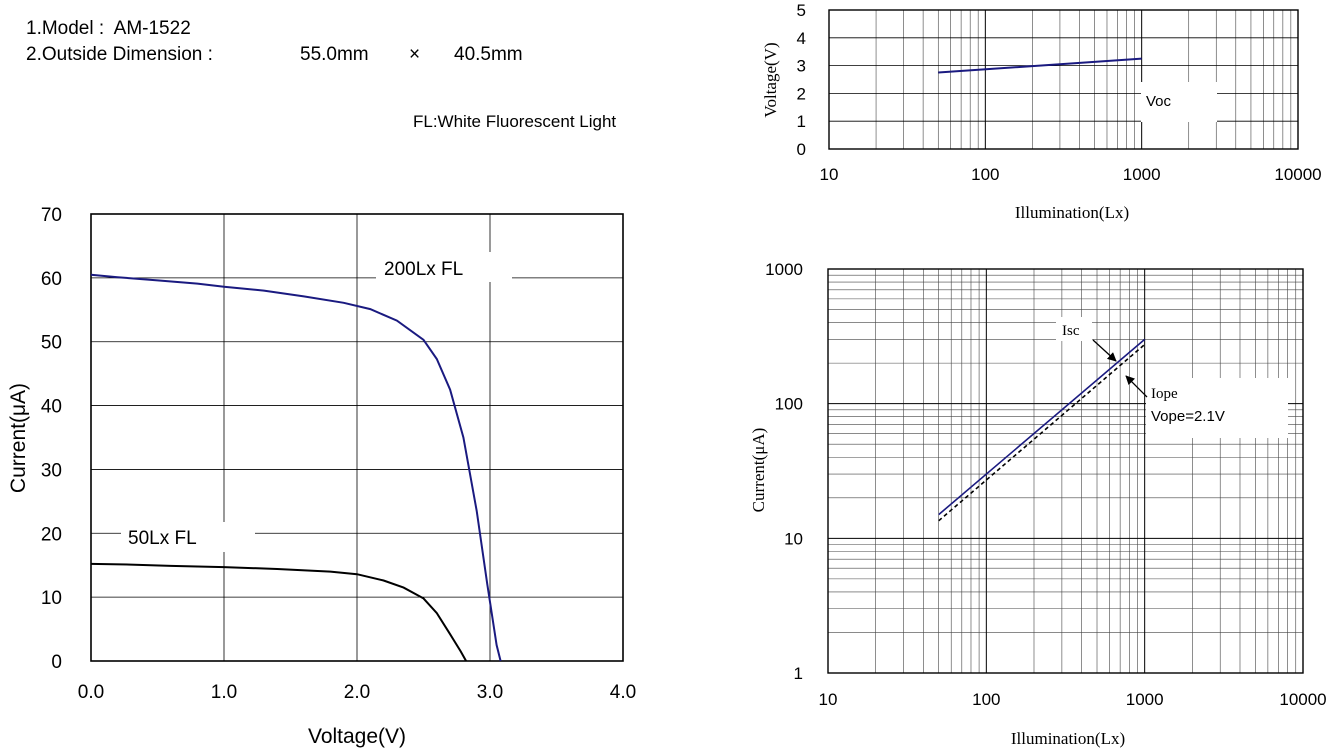 Image resolution: width=1343 pixels, height=752 pixels. What do you see at coordinates (162, 538) in the screenshot?
I see `iv-series-label-50lx: 50Lx FL` at bounding box center [162, 538].